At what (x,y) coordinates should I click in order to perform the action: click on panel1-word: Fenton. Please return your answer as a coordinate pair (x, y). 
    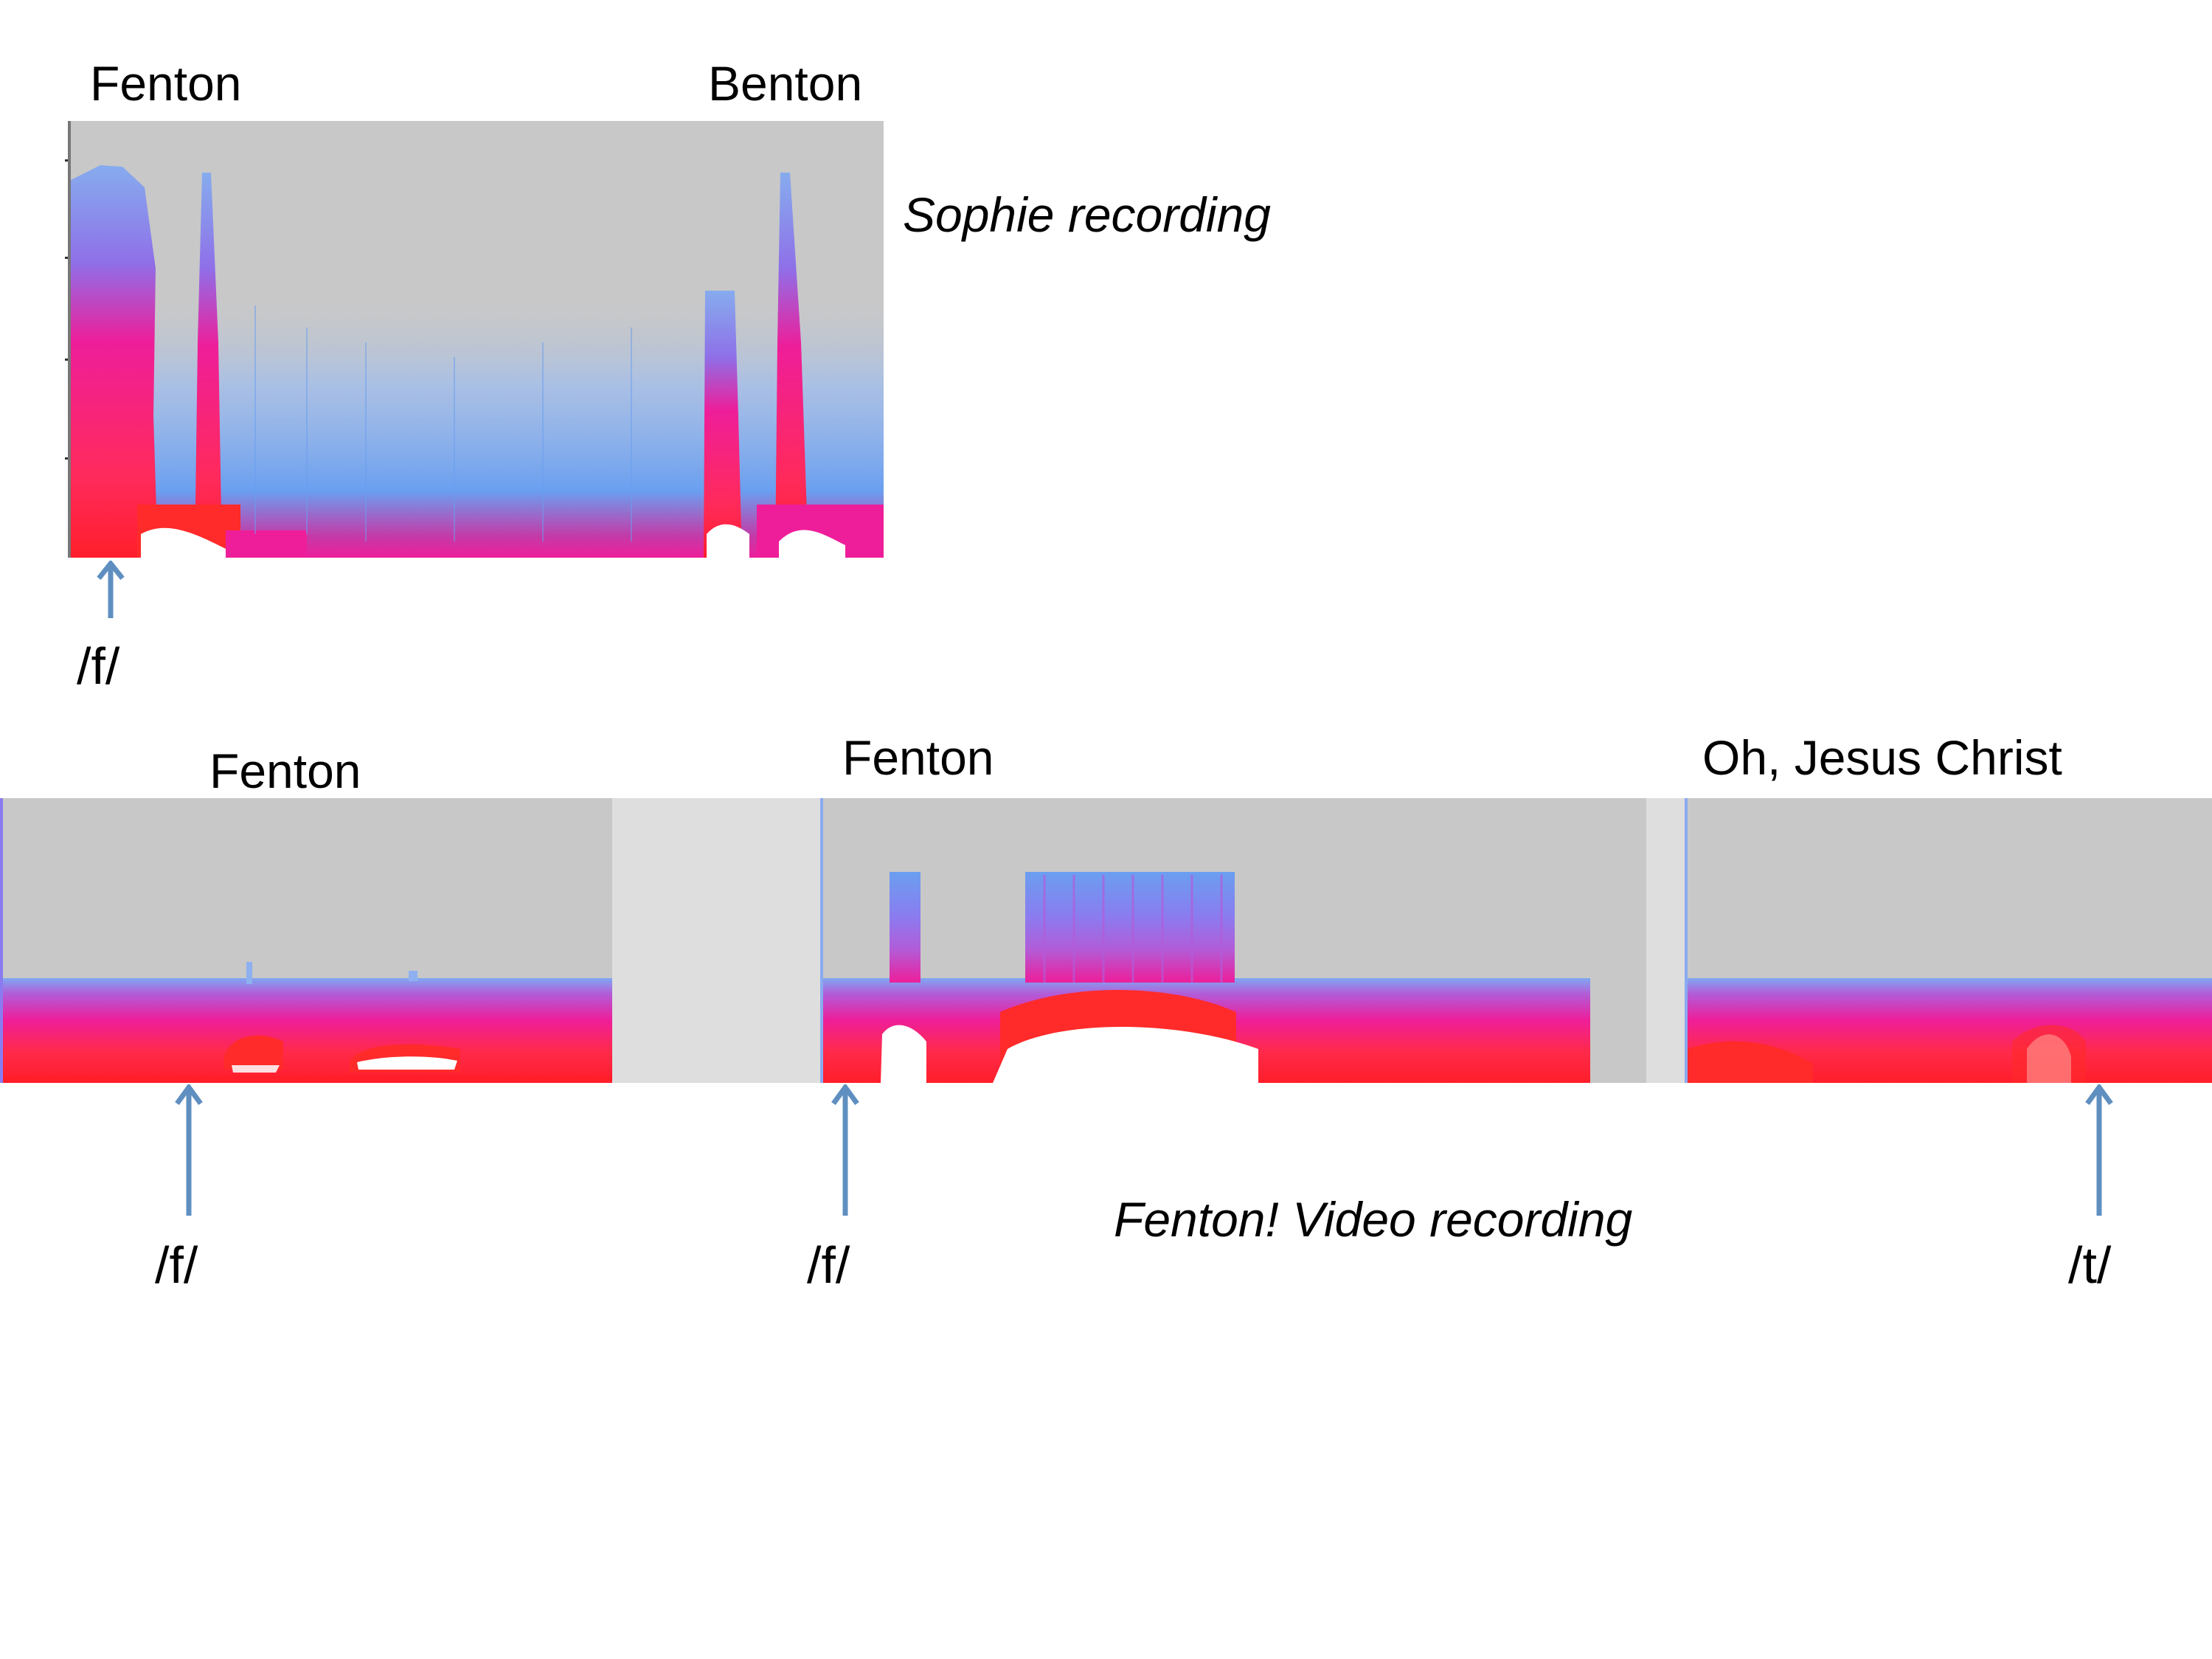
    Looking at the image, I should click on (285, 771).